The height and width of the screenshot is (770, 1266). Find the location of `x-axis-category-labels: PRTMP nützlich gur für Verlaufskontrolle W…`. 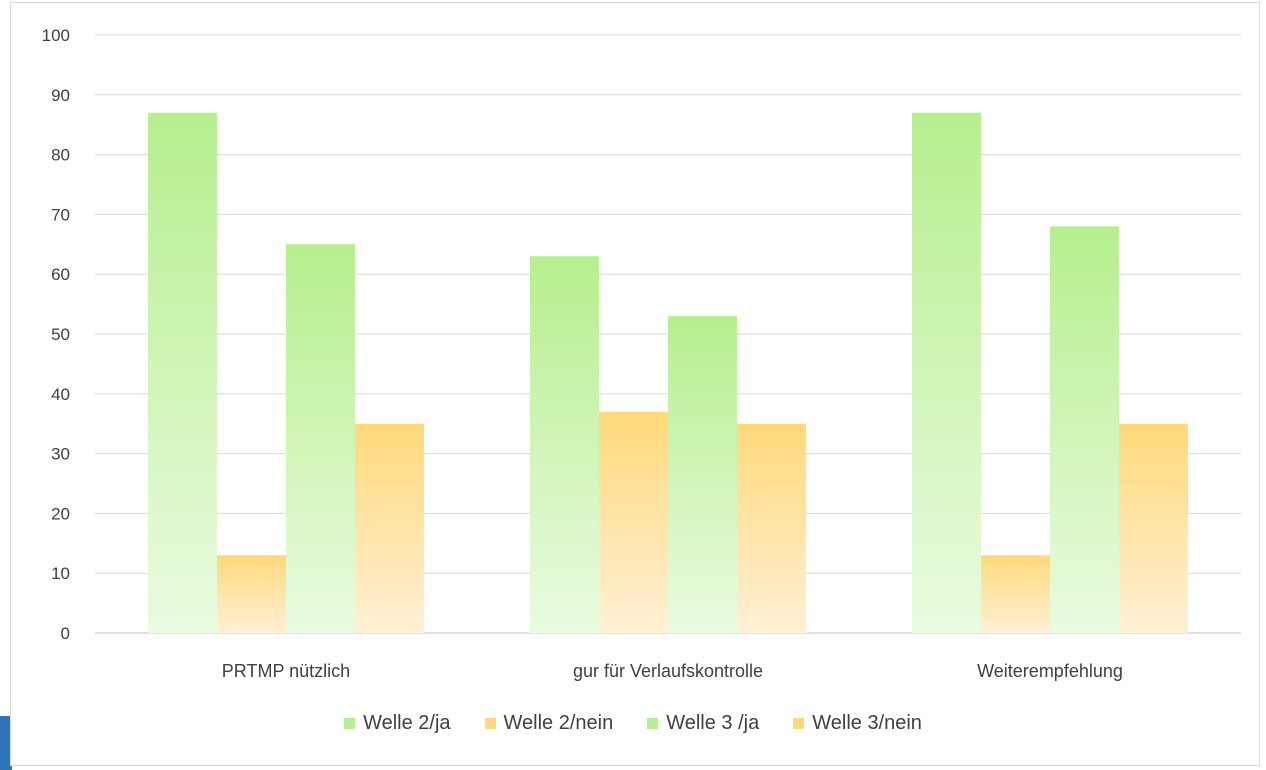

x-axis-category-labels: PRTMP nützlich gur für Verlaufskontrolle W… is located at coordinates (672, 671).